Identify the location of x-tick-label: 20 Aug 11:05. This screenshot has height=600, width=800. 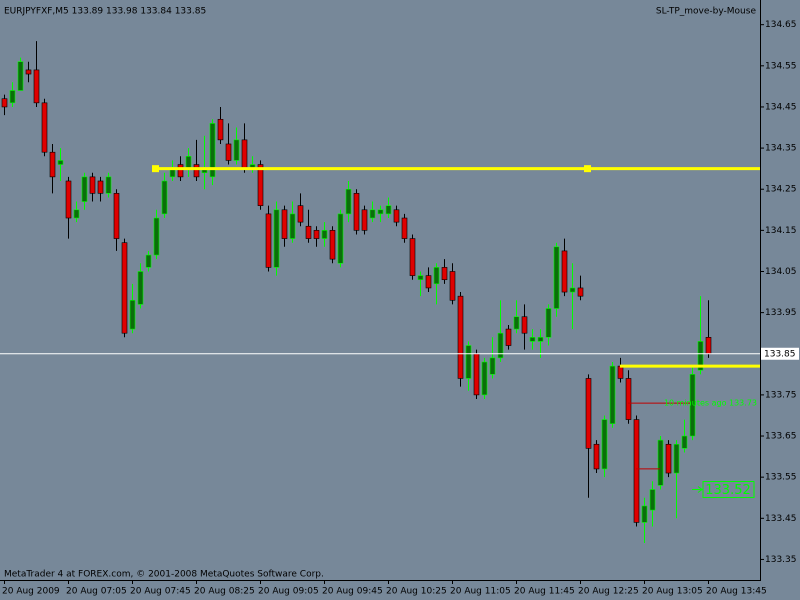
(480, 592).